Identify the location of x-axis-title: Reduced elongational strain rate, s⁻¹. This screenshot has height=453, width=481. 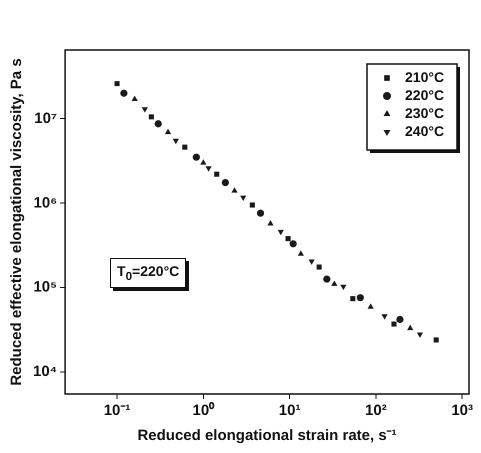
(267, 435).